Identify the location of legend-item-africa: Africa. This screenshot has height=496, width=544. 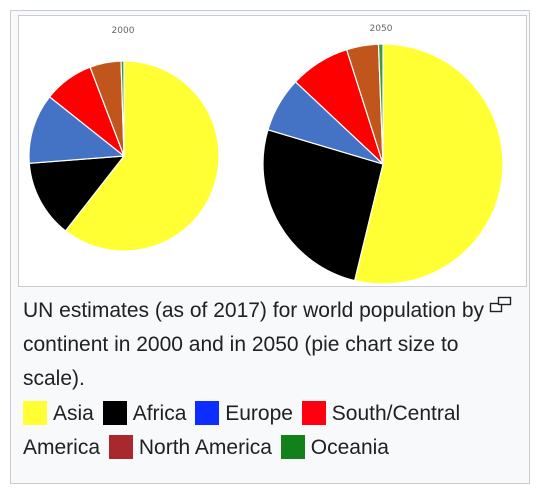
(145, 413).